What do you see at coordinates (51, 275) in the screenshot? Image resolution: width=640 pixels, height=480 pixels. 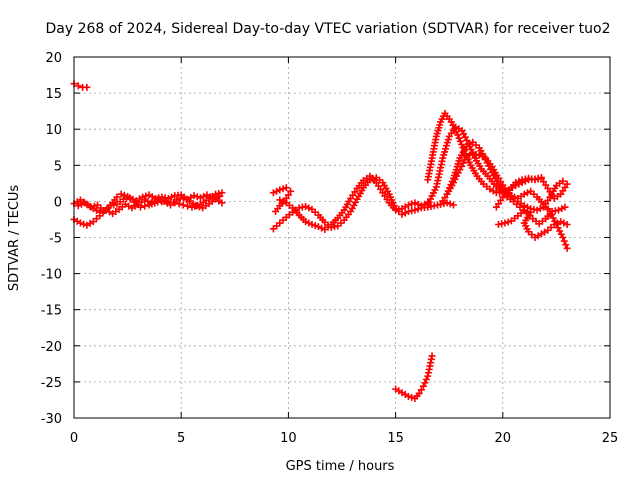 I see `y-tick-label: -10` at bounding box center [51, 275].